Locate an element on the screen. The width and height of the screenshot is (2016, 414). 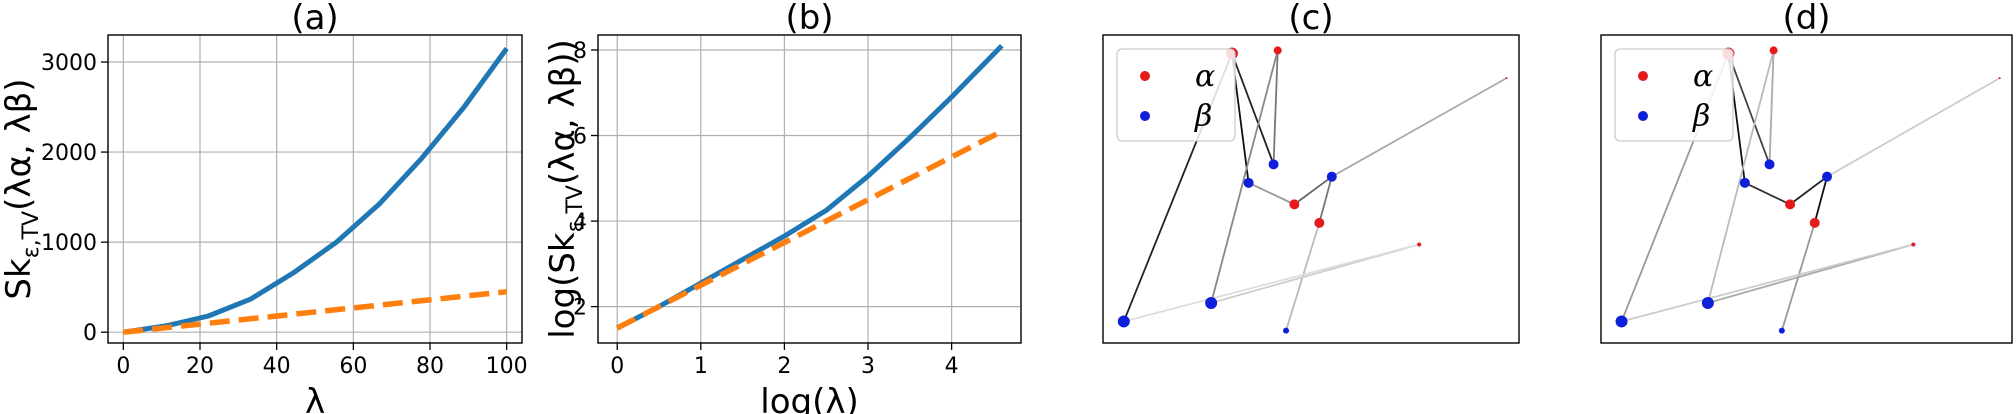
x-tick-label: 20 is located at coordinates (200, 366).